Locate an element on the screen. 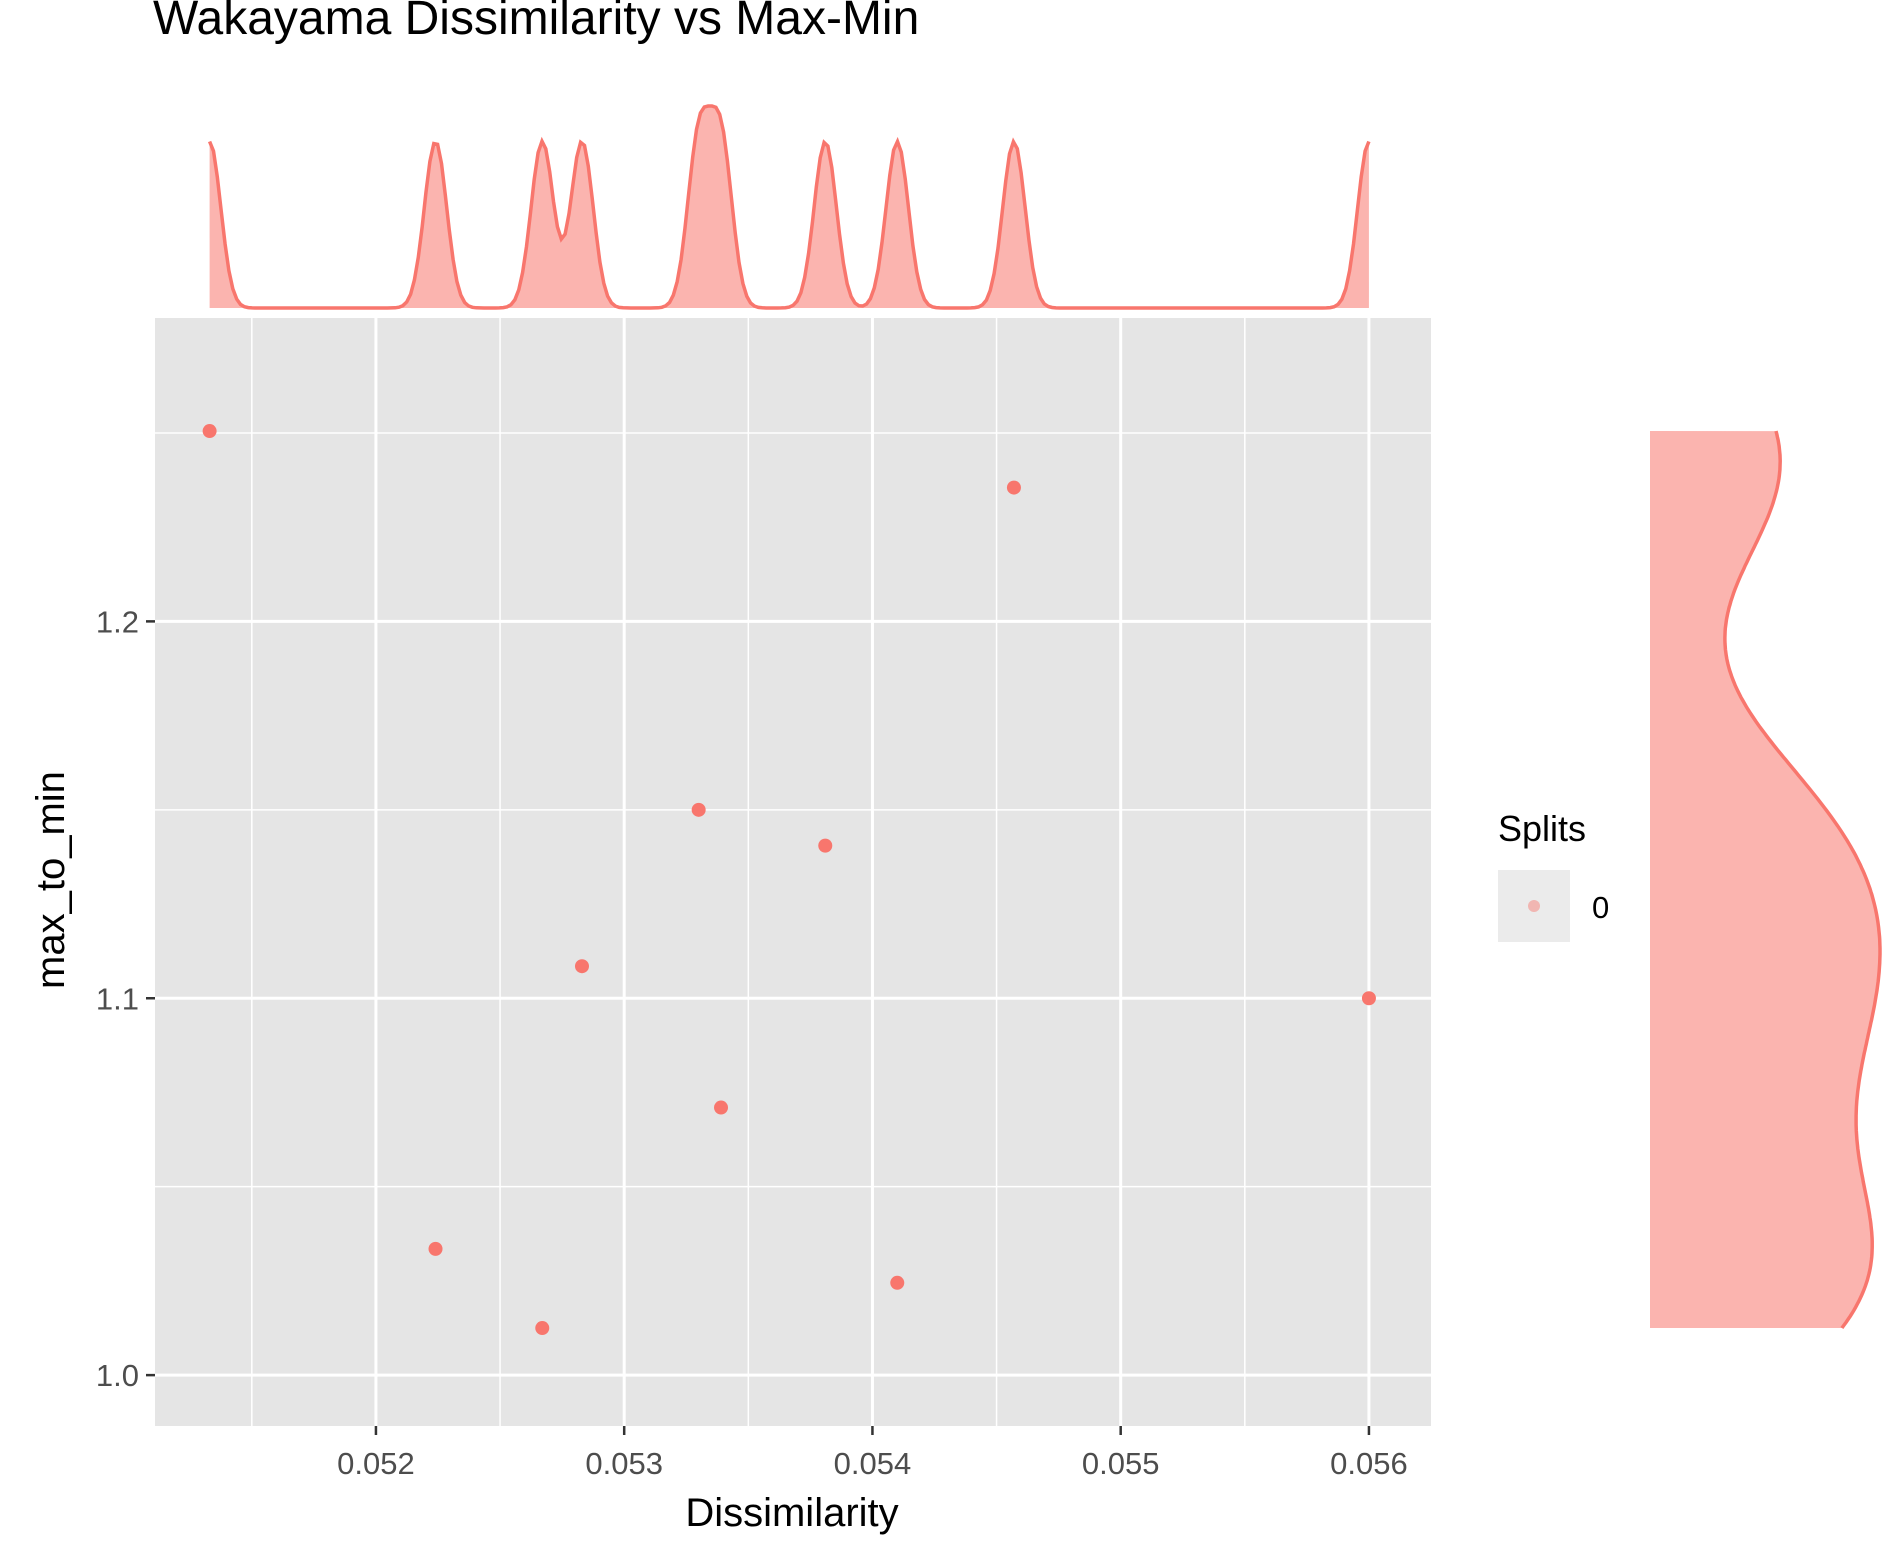  legend-key-point is located at coordinates (1534, 906).